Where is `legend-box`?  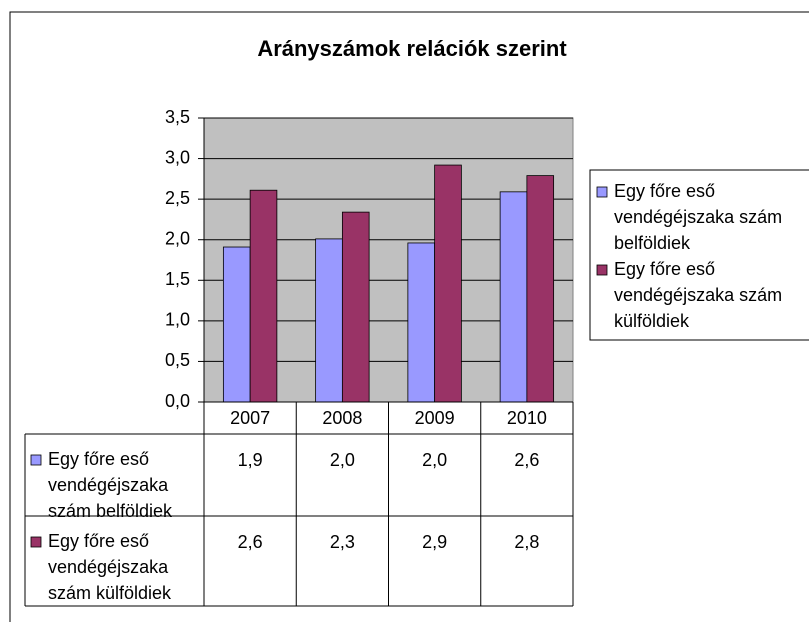
legend-box is located at coordinates (699, 255).